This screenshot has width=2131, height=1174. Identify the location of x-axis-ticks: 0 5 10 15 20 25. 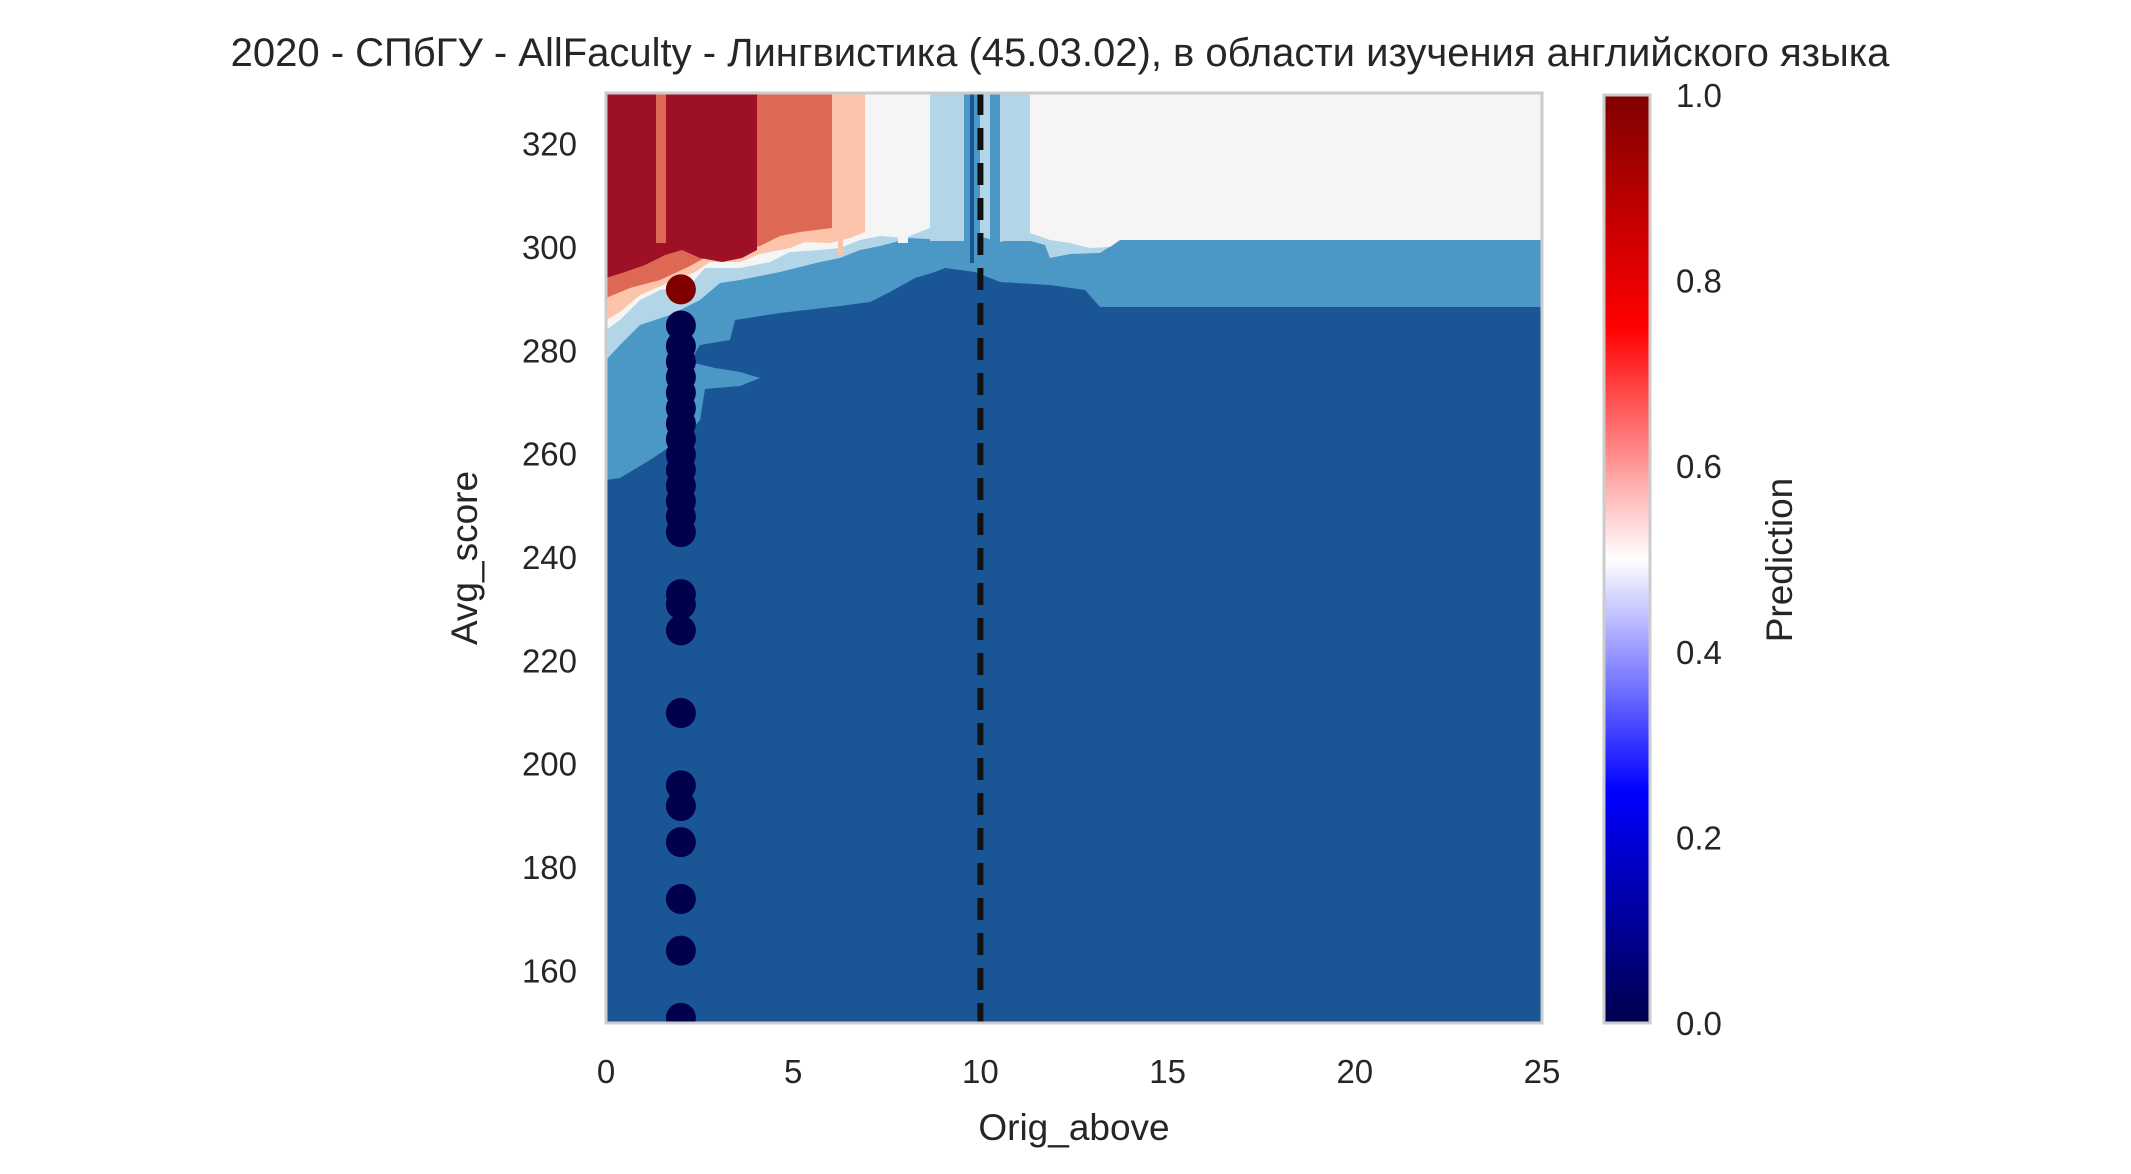
(1079, 1071).